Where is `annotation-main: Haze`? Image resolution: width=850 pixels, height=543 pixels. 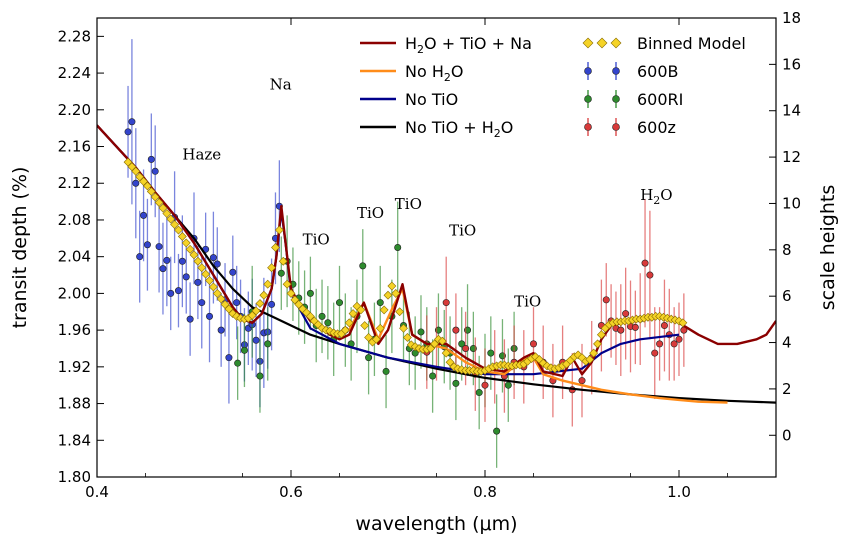
annotation-main: Haze is located at coordinates (201, 154).